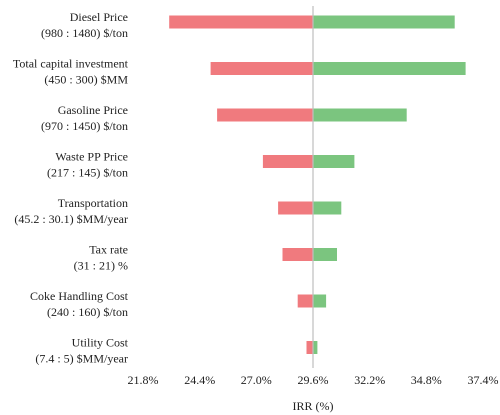 The height and width of the screenshot is (415, 500). What do you see at coordinates (71, 219) in the screenshot?
I see `category-range-4: (45.2 : 30.1) $MM/year` at bounding box center [71, 219].